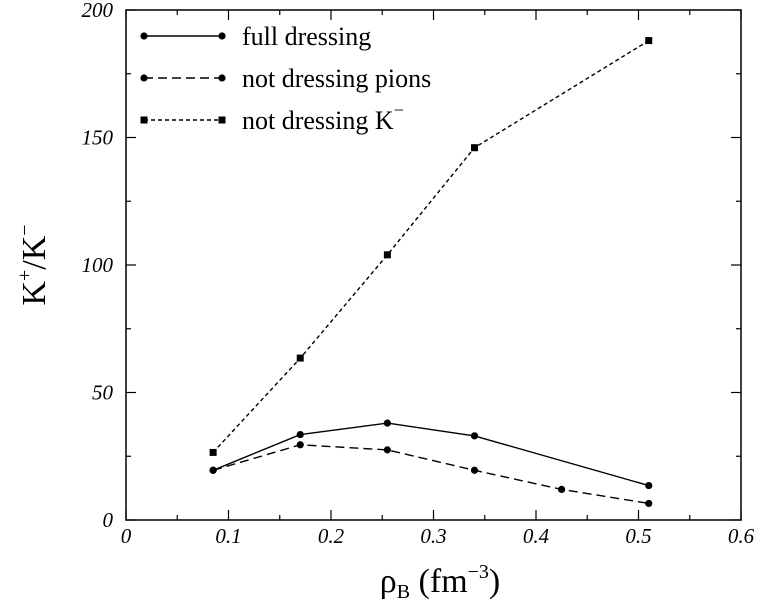 Image resolution: width=763 pixels, height=600 pixels. I want to click on x-axis-title: ρB (fm−3), so click(440, 580).